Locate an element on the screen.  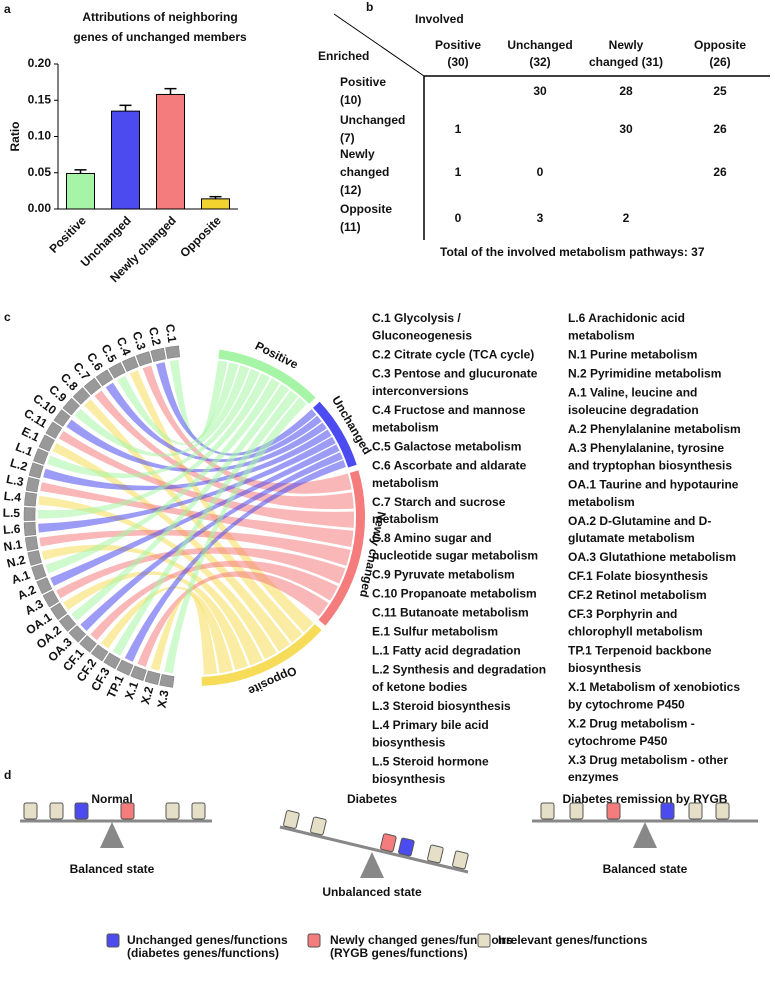
pathway-description: CF.1 Folate biosynthesis is located at coordinates (638, 576).